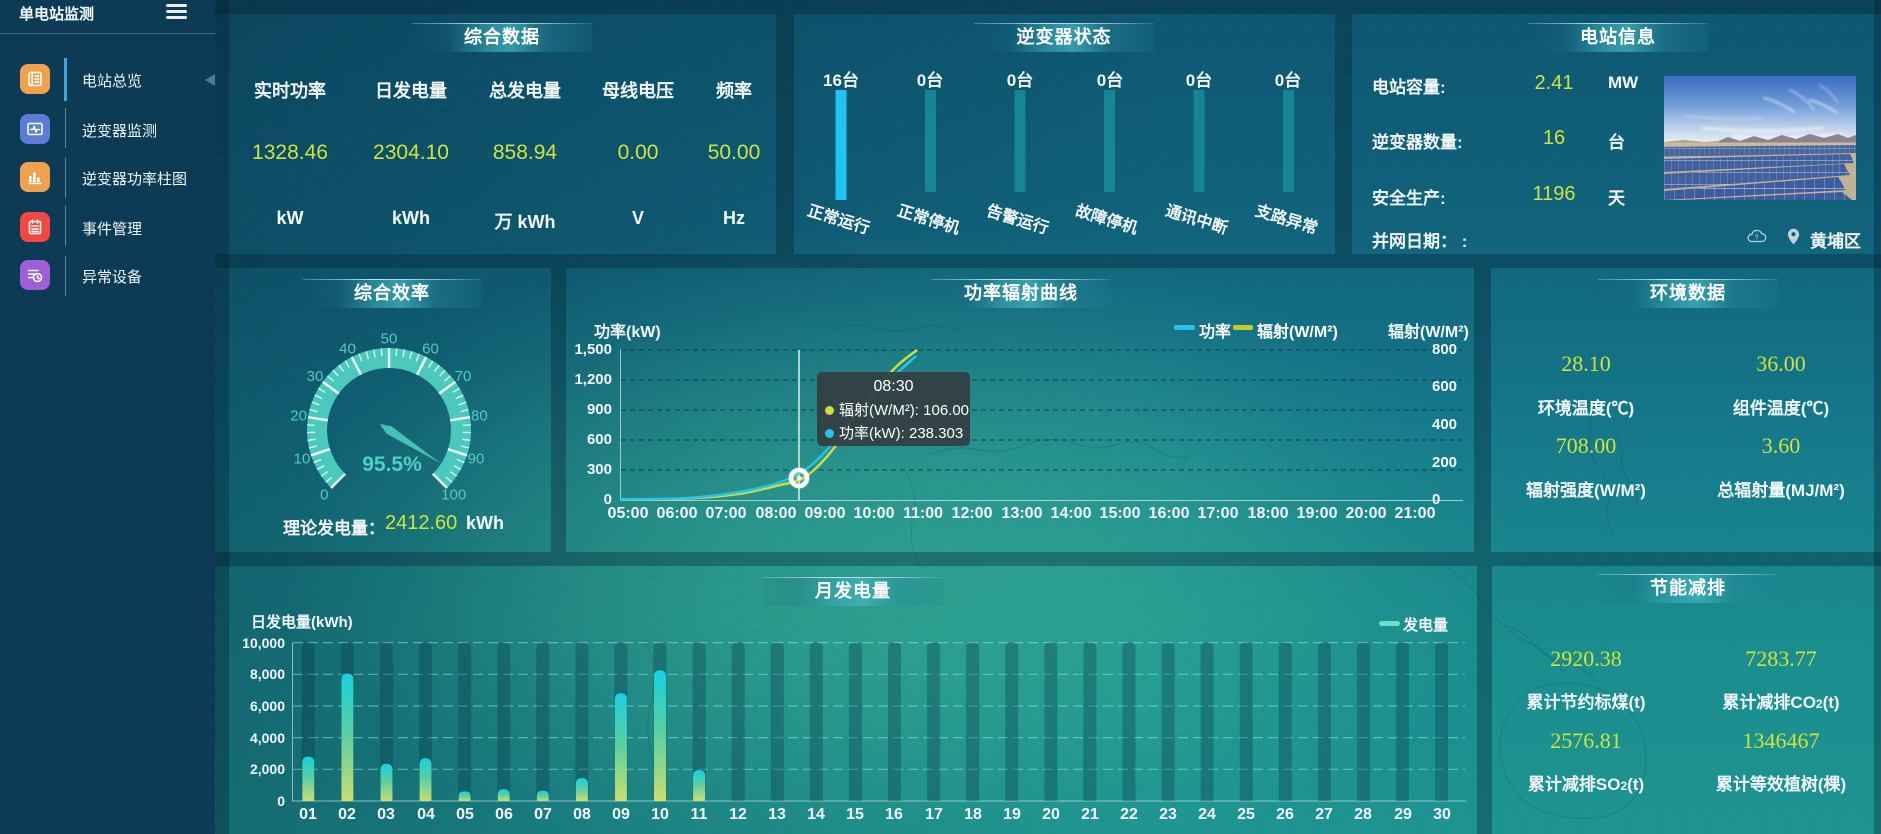 This screenshot has height=834, width=1881. Describe the element at coordinates (476, 458) in the screenshot. I see `svg-text: 90` at that location.